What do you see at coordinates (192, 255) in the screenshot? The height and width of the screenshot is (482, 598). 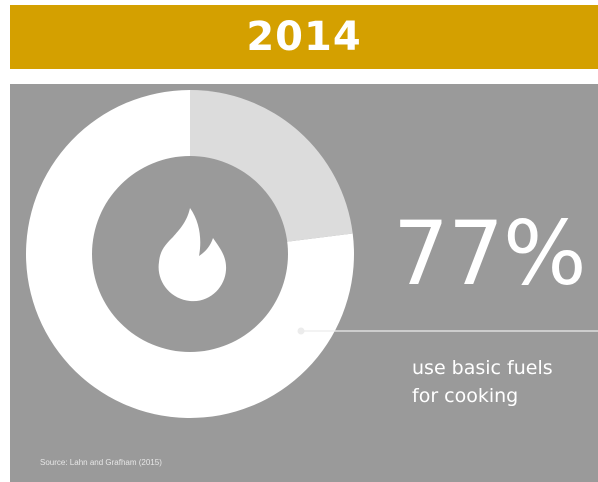 I see `fire-icon` at bounding box center [192, 255].